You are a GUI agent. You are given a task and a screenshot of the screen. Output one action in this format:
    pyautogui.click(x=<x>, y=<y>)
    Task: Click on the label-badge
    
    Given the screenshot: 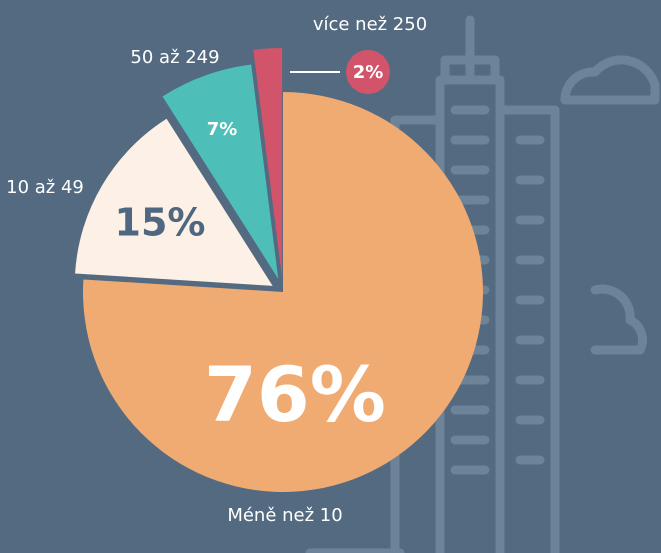 What is the action you would take?
    pyautogui.click(x=368, y=72)
    